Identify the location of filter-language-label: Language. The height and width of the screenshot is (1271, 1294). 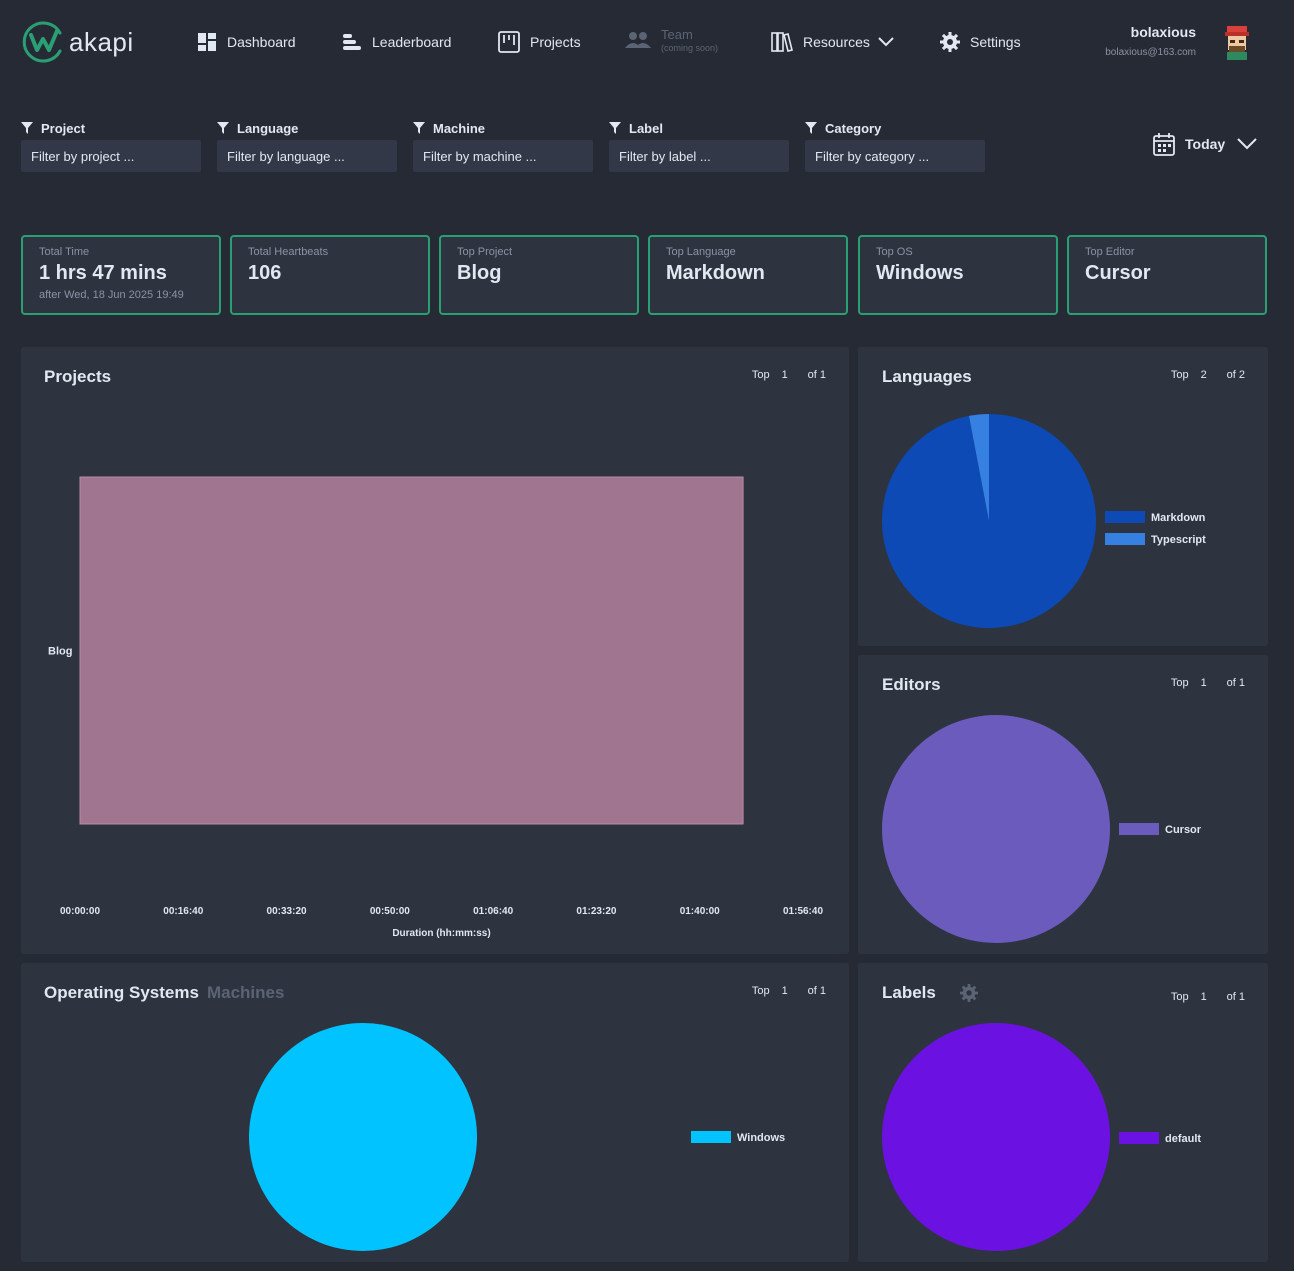
(268, 128).